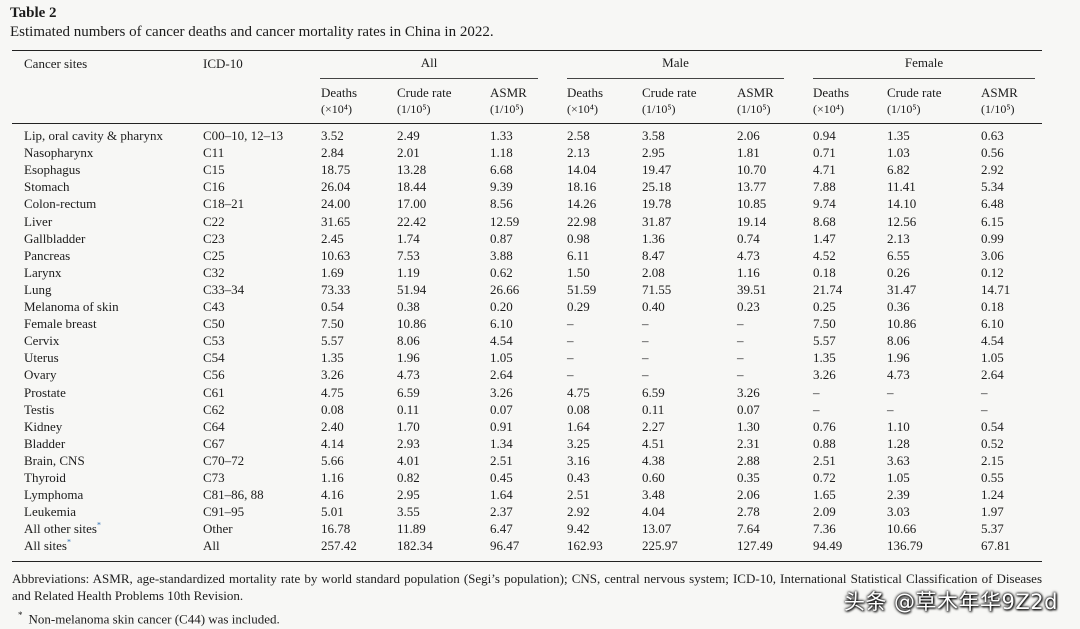 This screenshot has height=629, width=1080. I want to click on cell-value: 2.27, so click(653, 426).